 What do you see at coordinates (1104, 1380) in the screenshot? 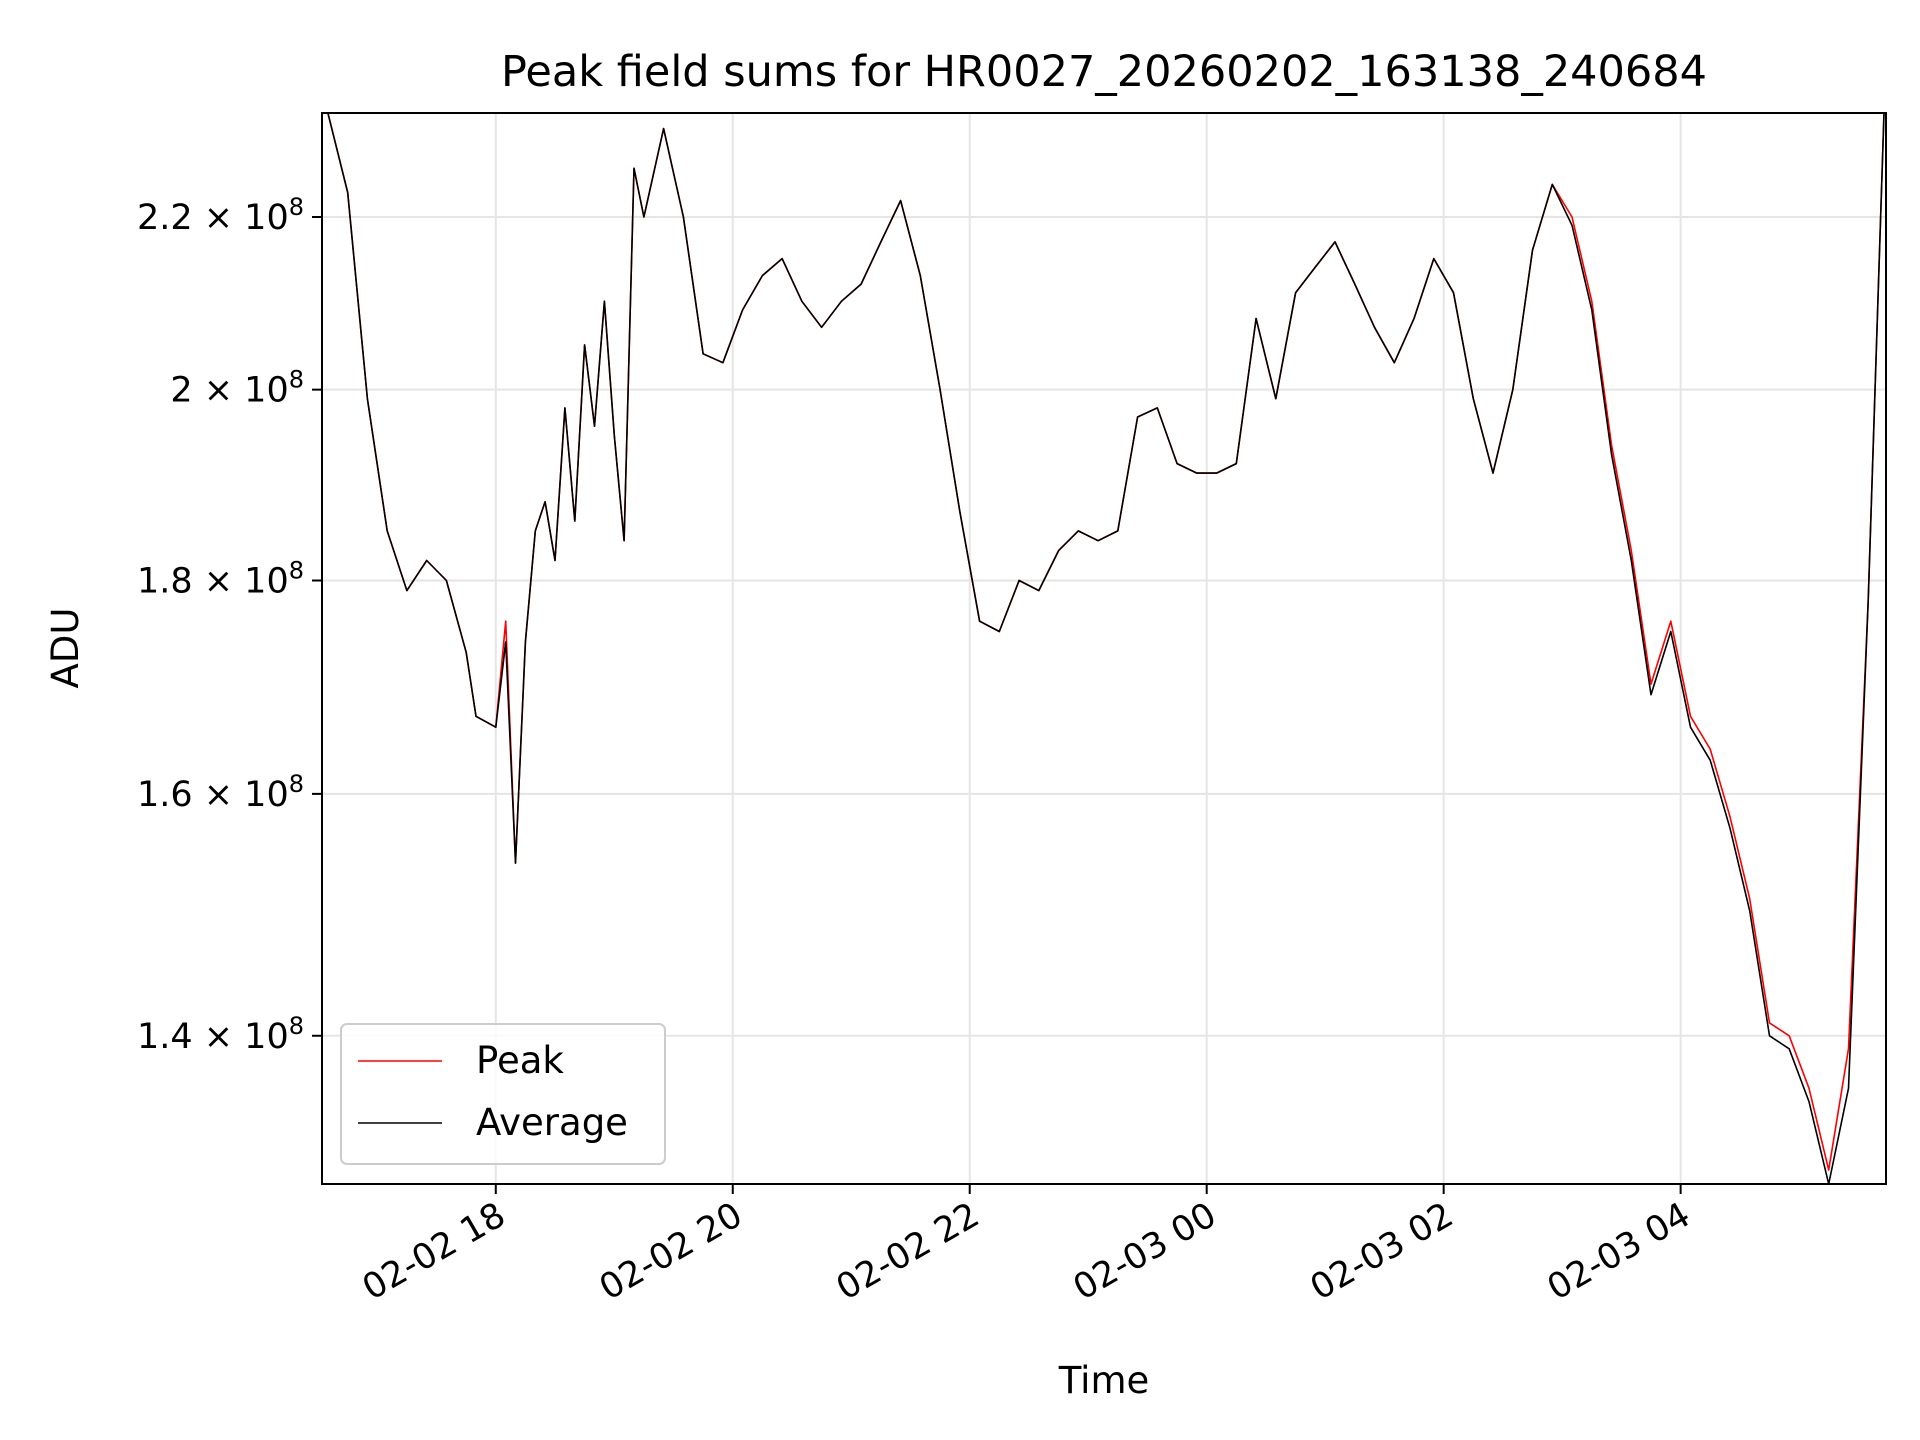
I see `x-axis-label: Time` at bounding box center [1104, 1380].